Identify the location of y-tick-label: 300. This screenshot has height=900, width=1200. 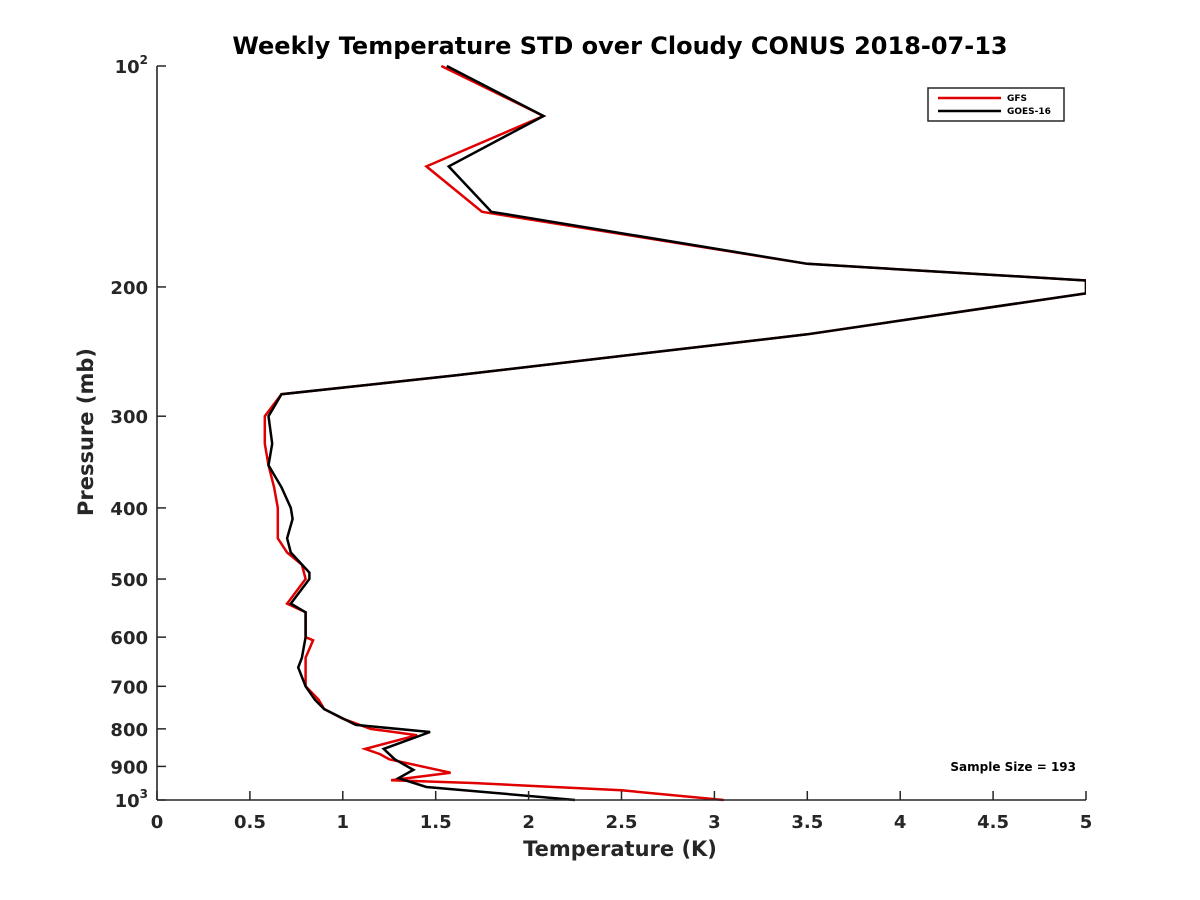
(129, 417).